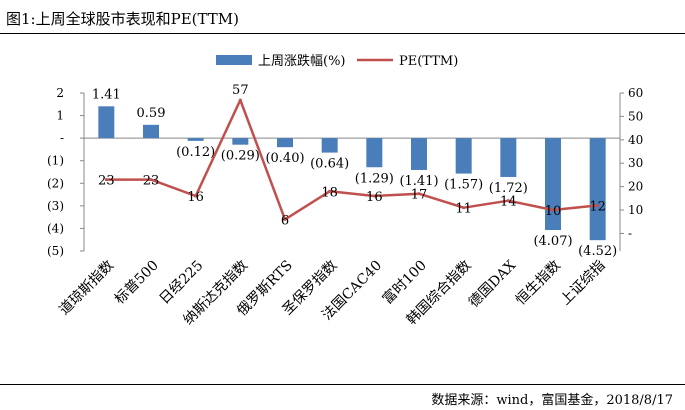  I want to click on left-axis-tick-label: (4), so click(55, 228).